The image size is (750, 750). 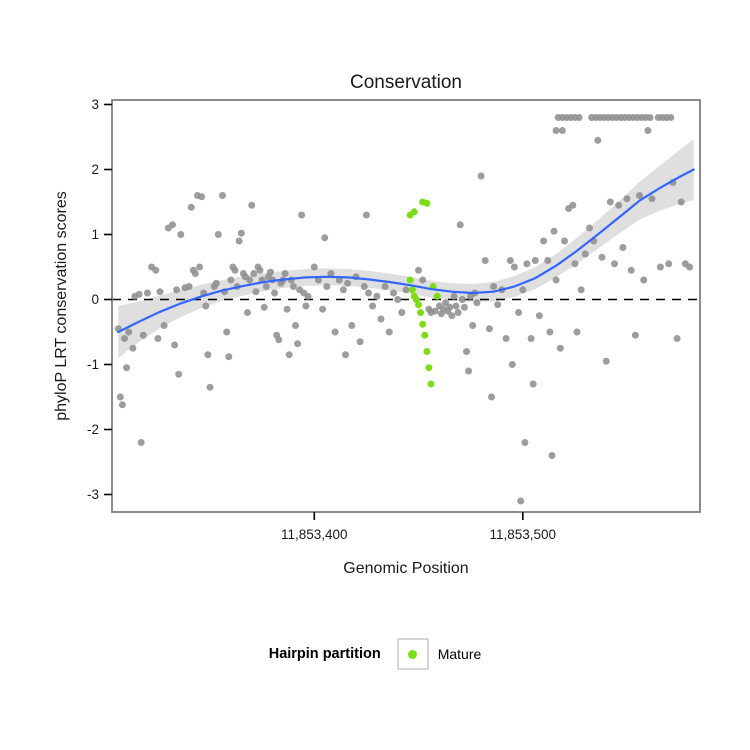 I want to click on y-tick-label: 0, so click(x=95, y=299).